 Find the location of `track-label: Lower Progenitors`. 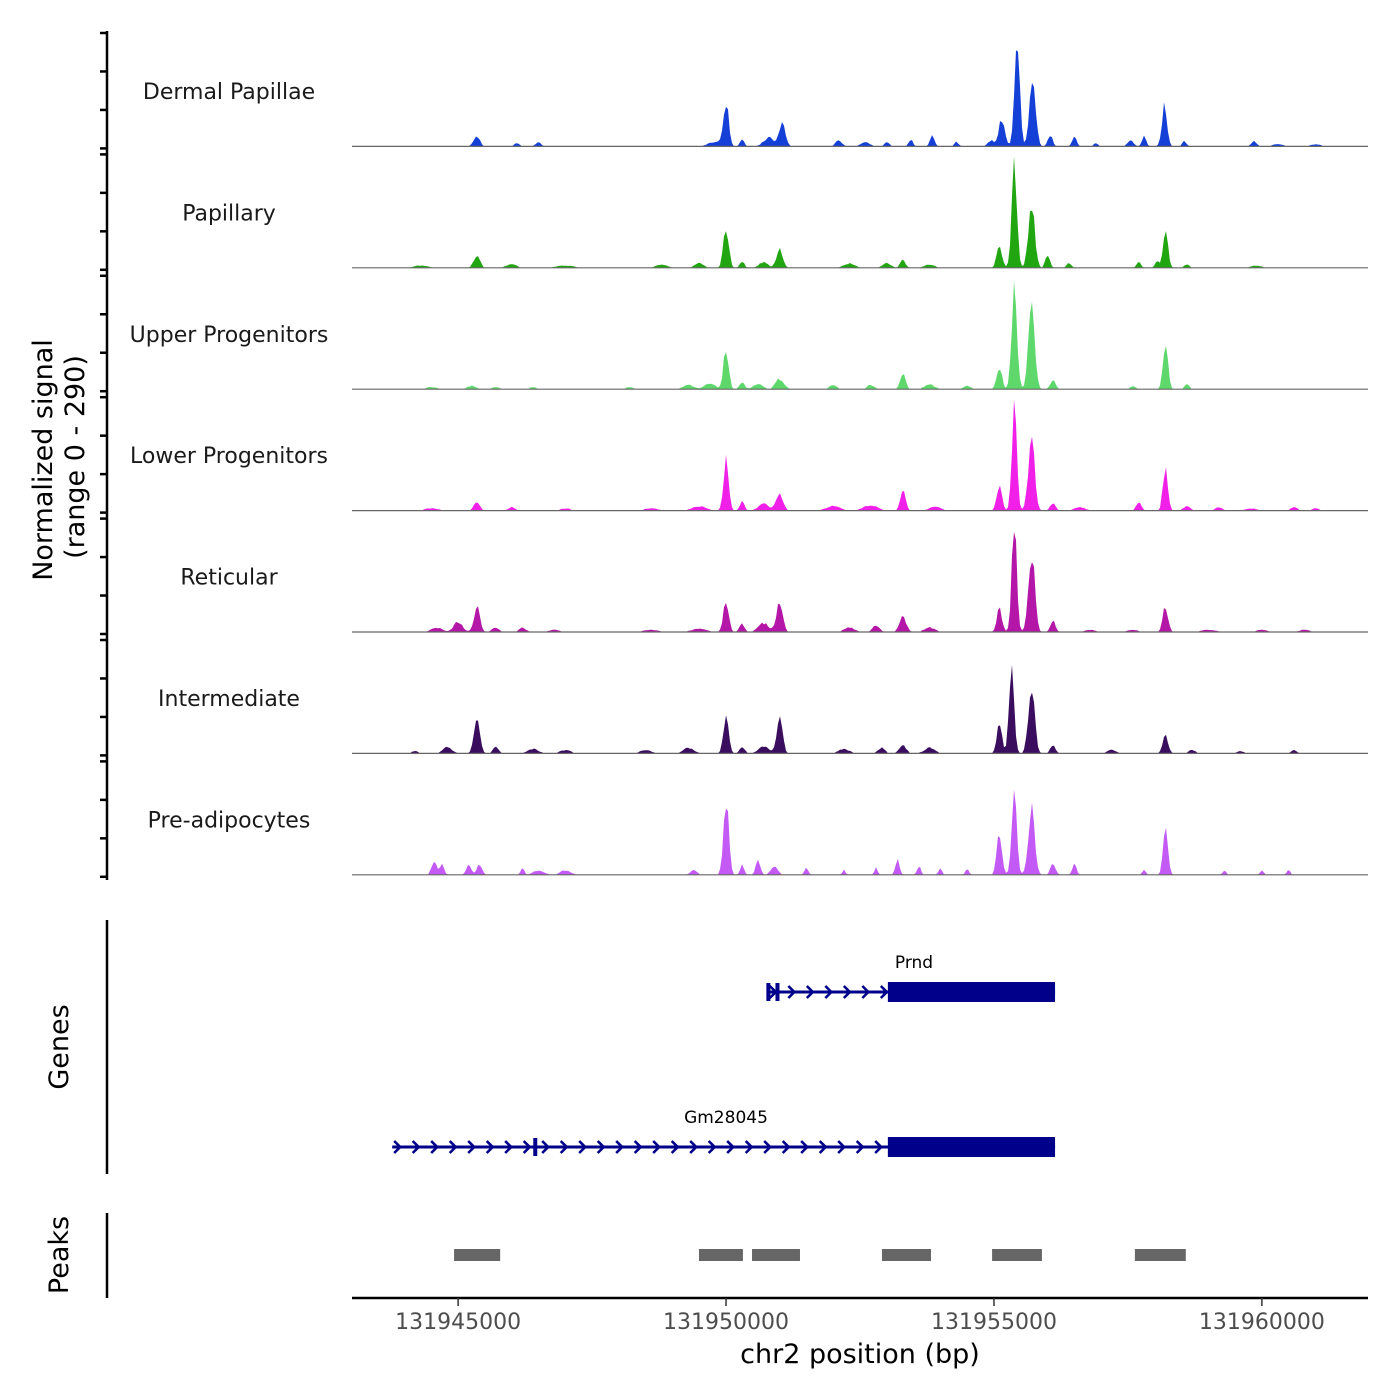

track-label: Lower Progenitors is located at coordinates (229, 456).